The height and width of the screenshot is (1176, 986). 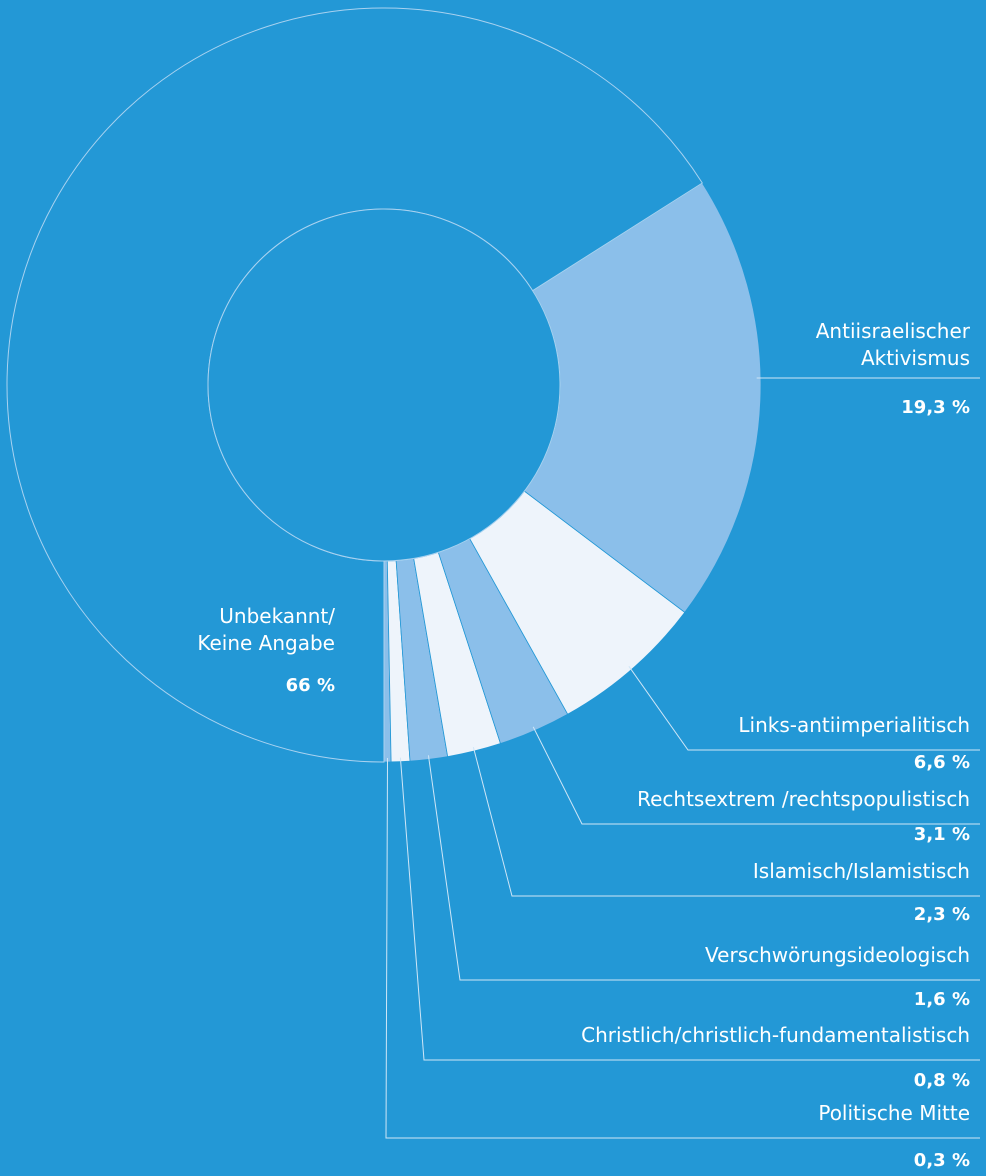 I want to click on value-label: 19,3 %, so click(x=935, y=407).